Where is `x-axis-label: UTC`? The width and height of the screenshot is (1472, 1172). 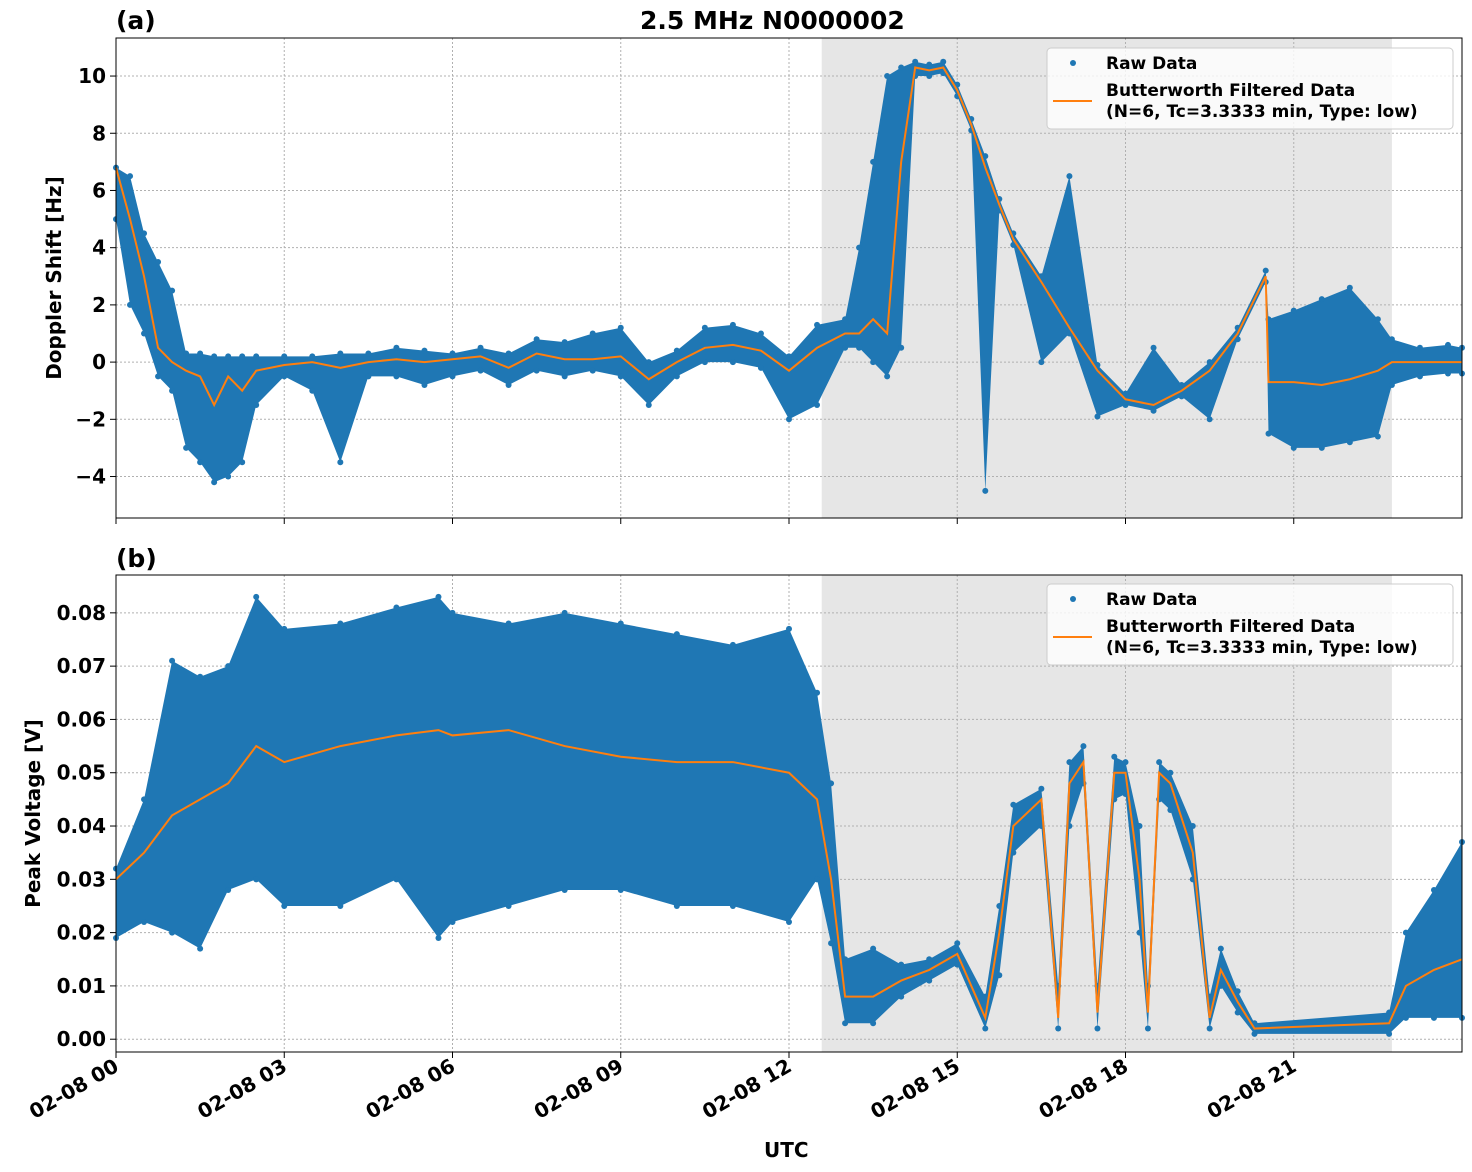 x-axis-label: UTC is located at coordinates (786, 1150).